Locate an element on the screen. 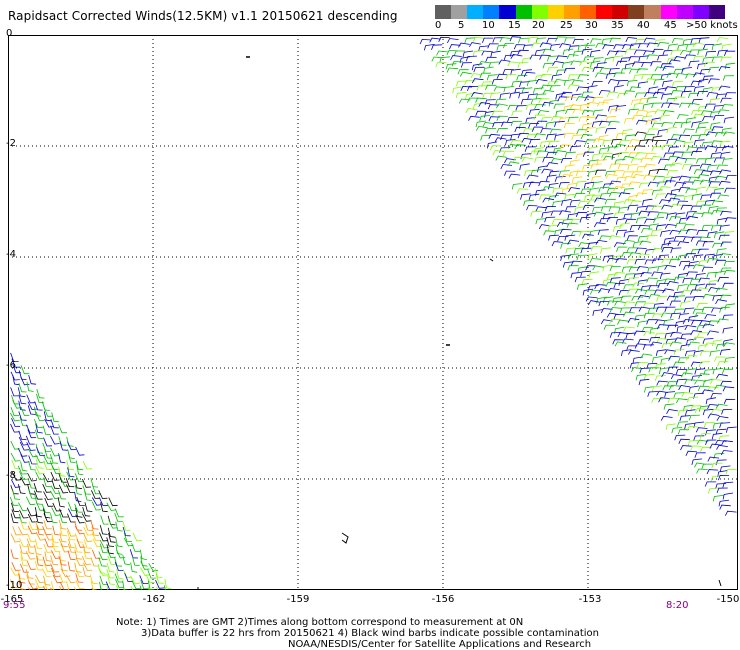 This screenshot has width=740, height=650. colorbar-label: 30 is located at coordinates (591, 25).